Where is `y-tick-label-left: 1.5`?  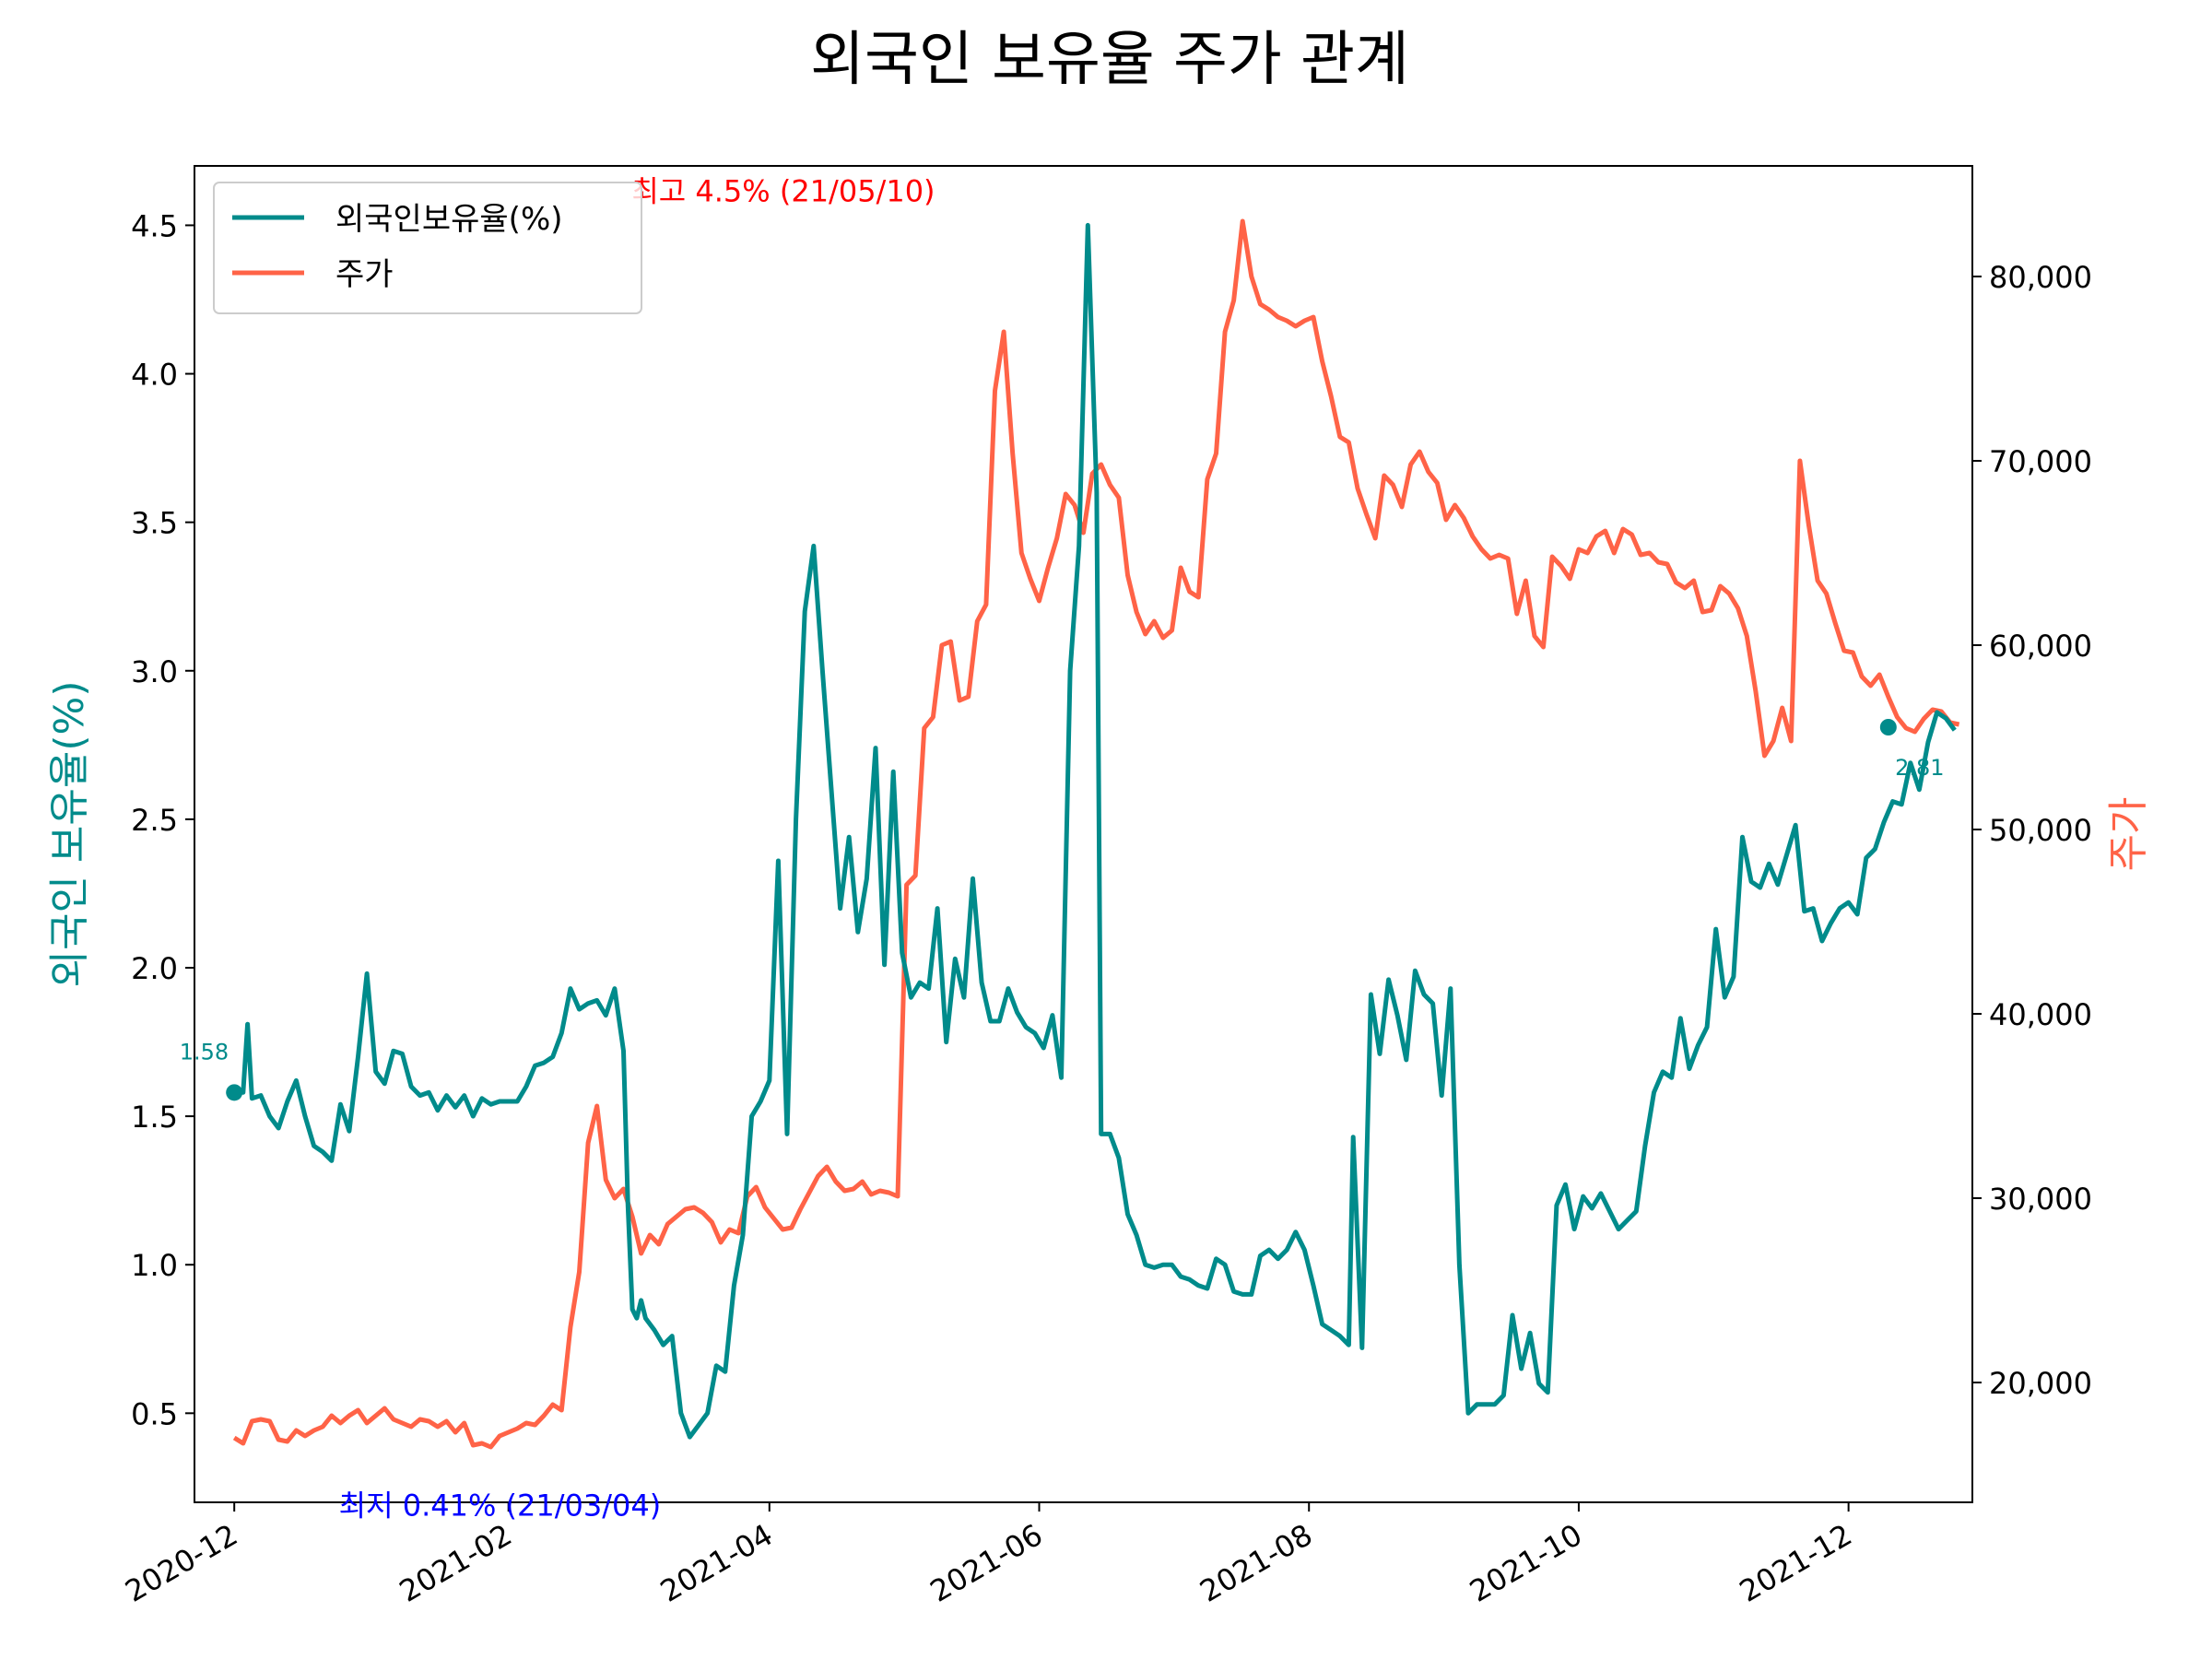 y-tick-label-left: 1.5 is located at coordinates (154, 1117).